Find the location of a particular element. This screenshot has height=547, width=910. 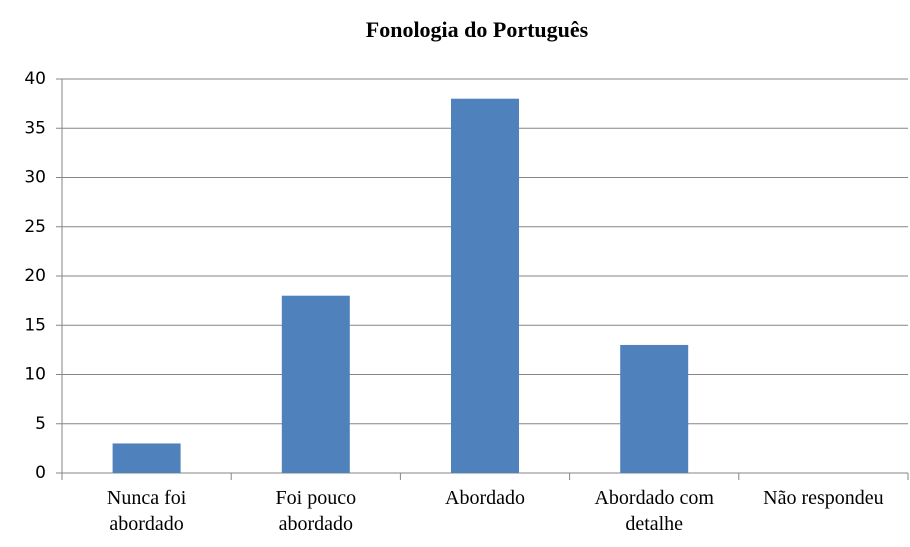

x-tick-label: Abordado is located at coordinates (485, 498).